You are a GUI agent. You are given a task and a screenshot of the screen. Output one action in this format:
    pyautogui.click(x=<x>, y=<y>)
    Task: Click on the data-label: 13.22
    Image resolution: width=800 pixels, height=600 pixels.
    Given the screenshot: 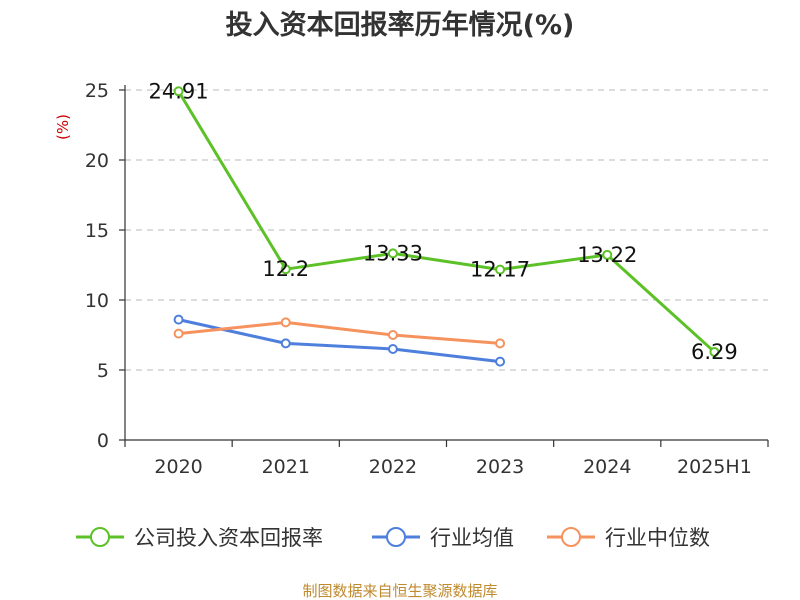 What is the action you would take?
    pyautogui.click(x=607, y=255)
    